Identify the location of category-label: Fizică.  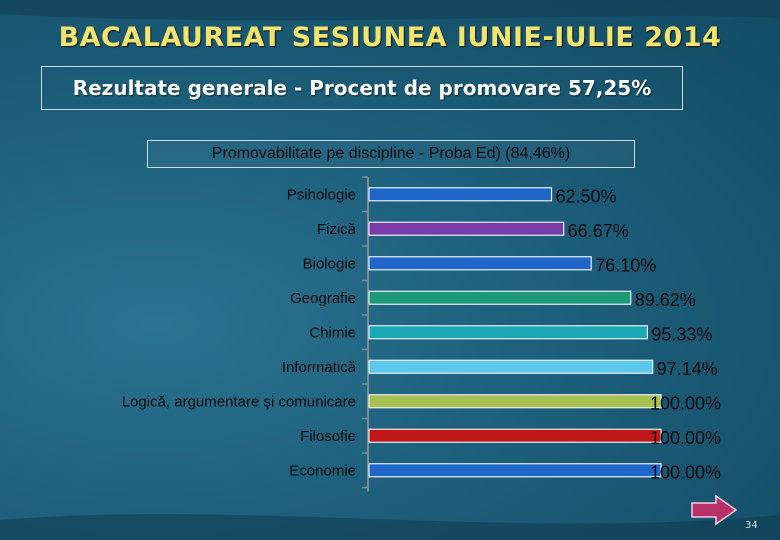
(337, 229).